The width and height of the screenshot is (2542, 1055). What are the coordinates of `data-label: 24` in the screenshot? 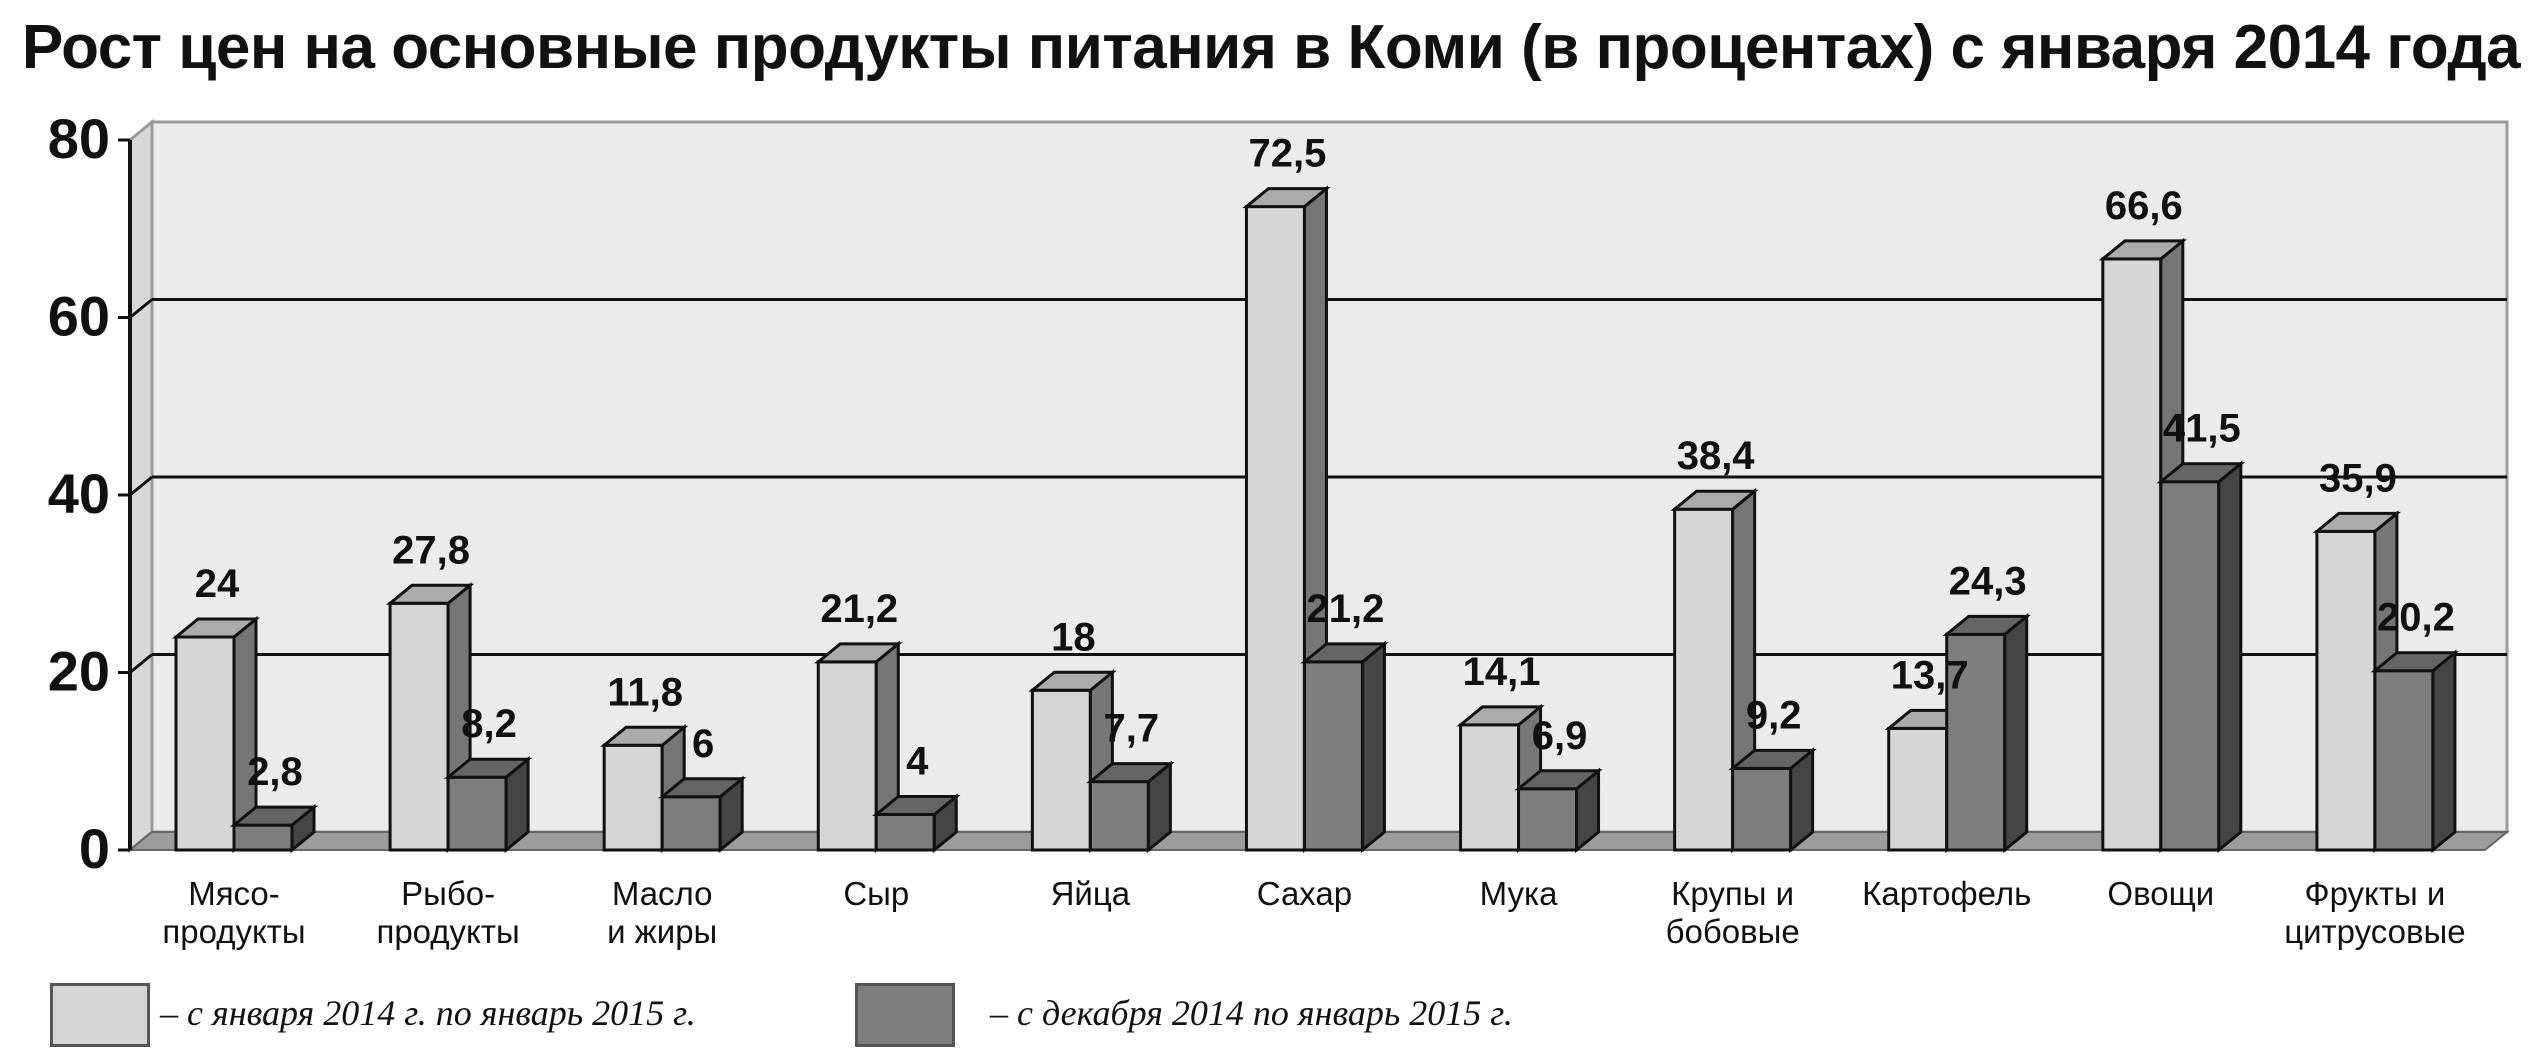 It's located at (217, 584).